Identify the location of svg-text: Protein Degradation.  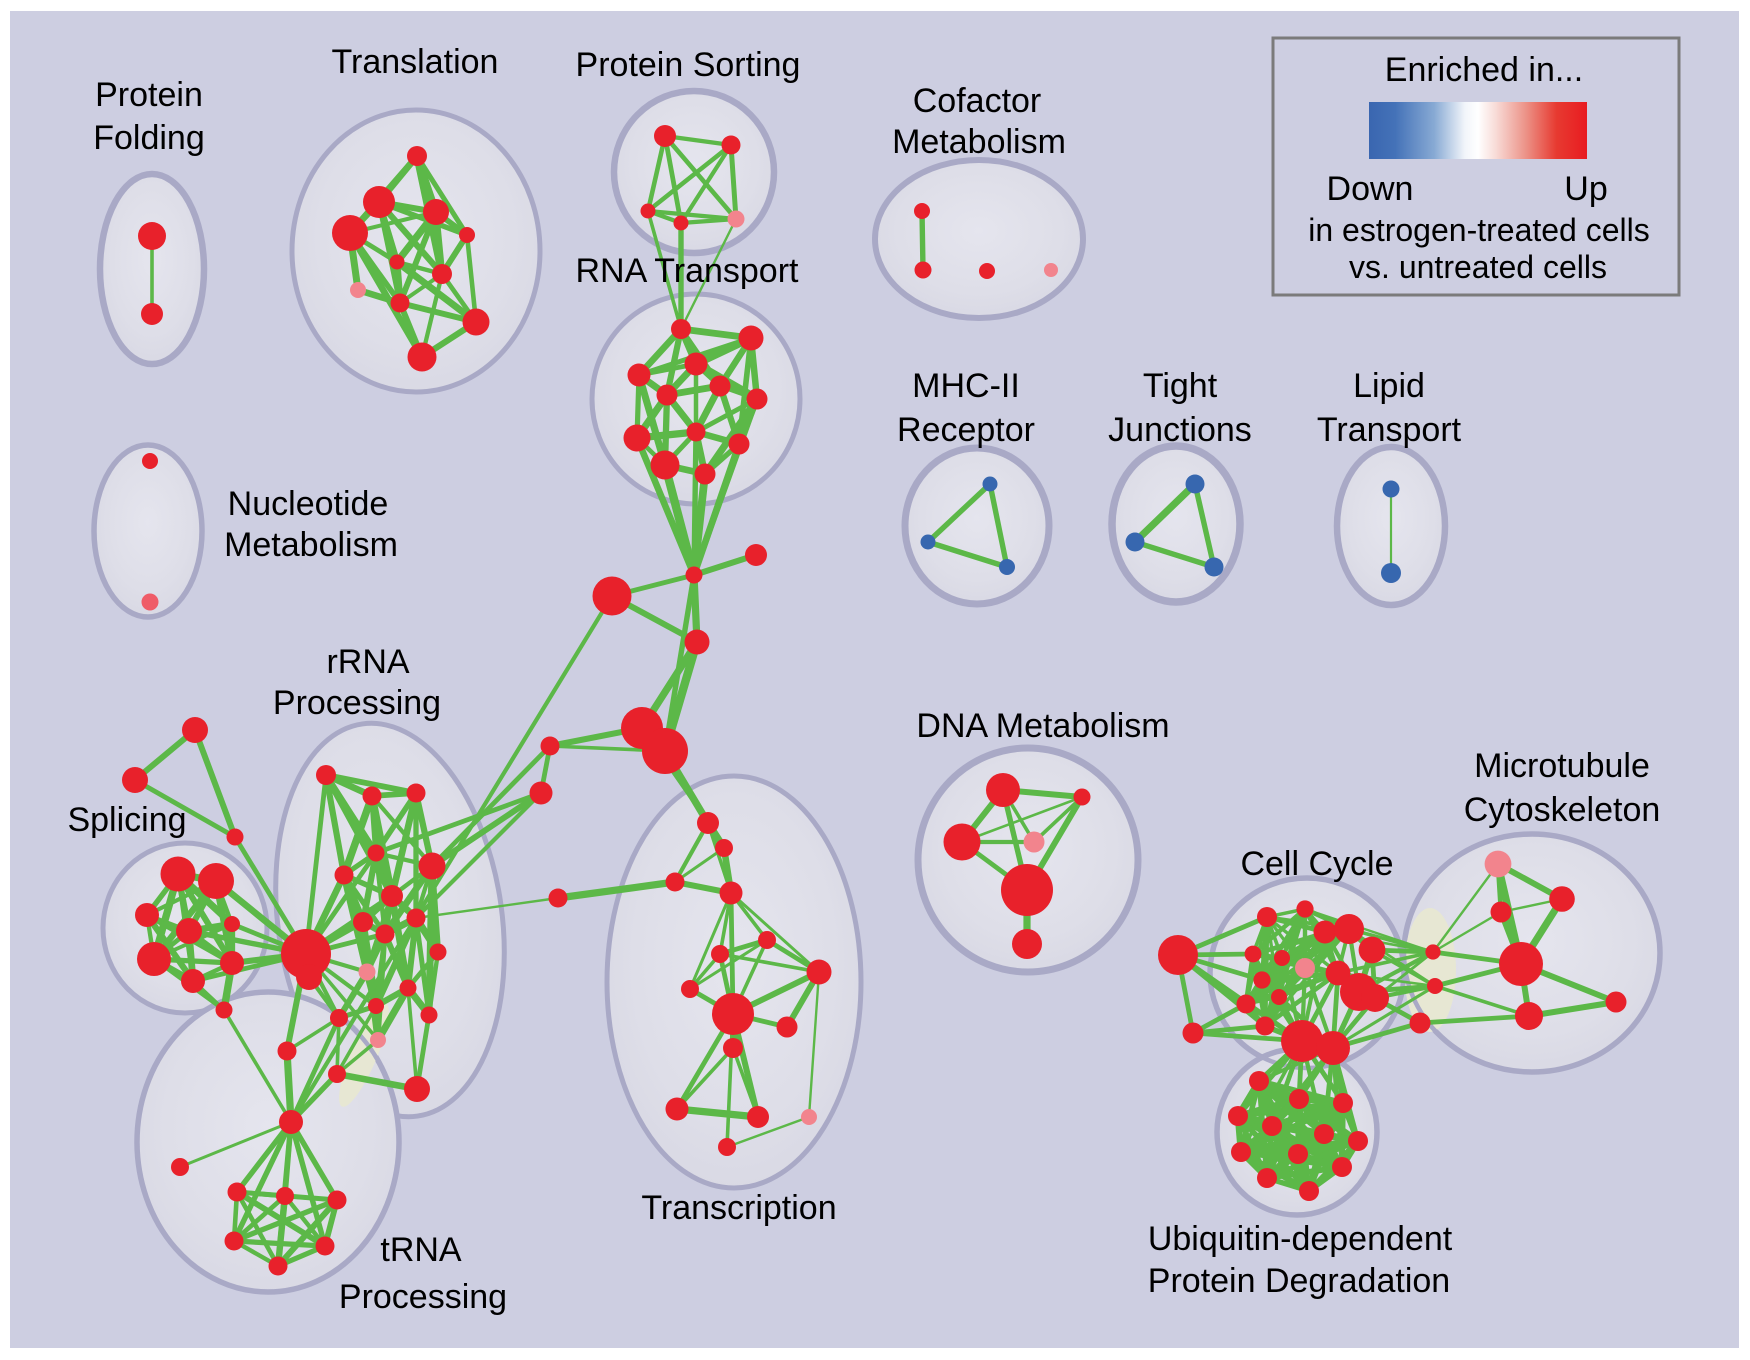
(1299, 1281).